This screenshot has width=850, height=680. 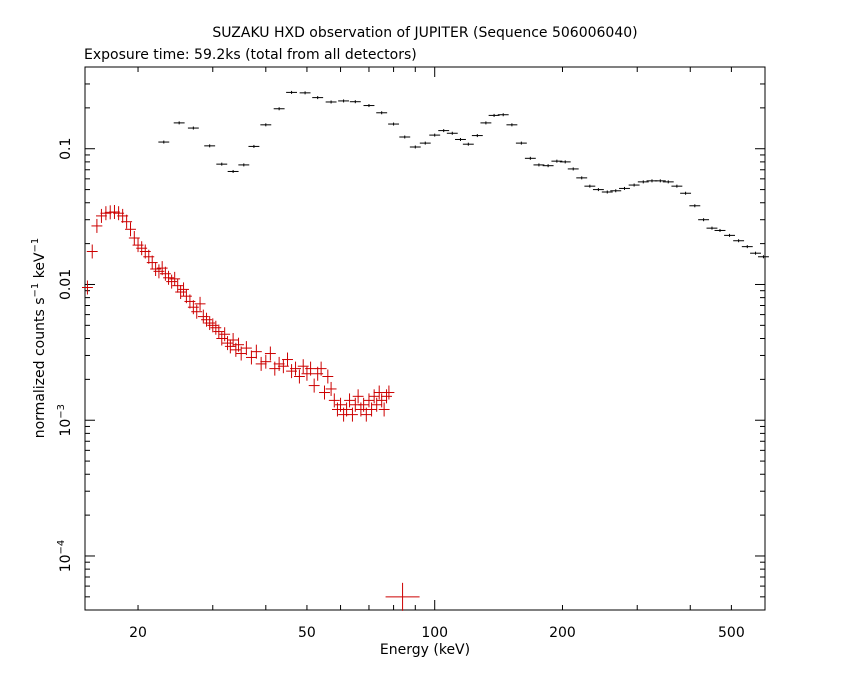 What do you see at coordinates (138, 633) in the screenshot?
I see `x-tick-label: 20` at bounding box center [138, 633].